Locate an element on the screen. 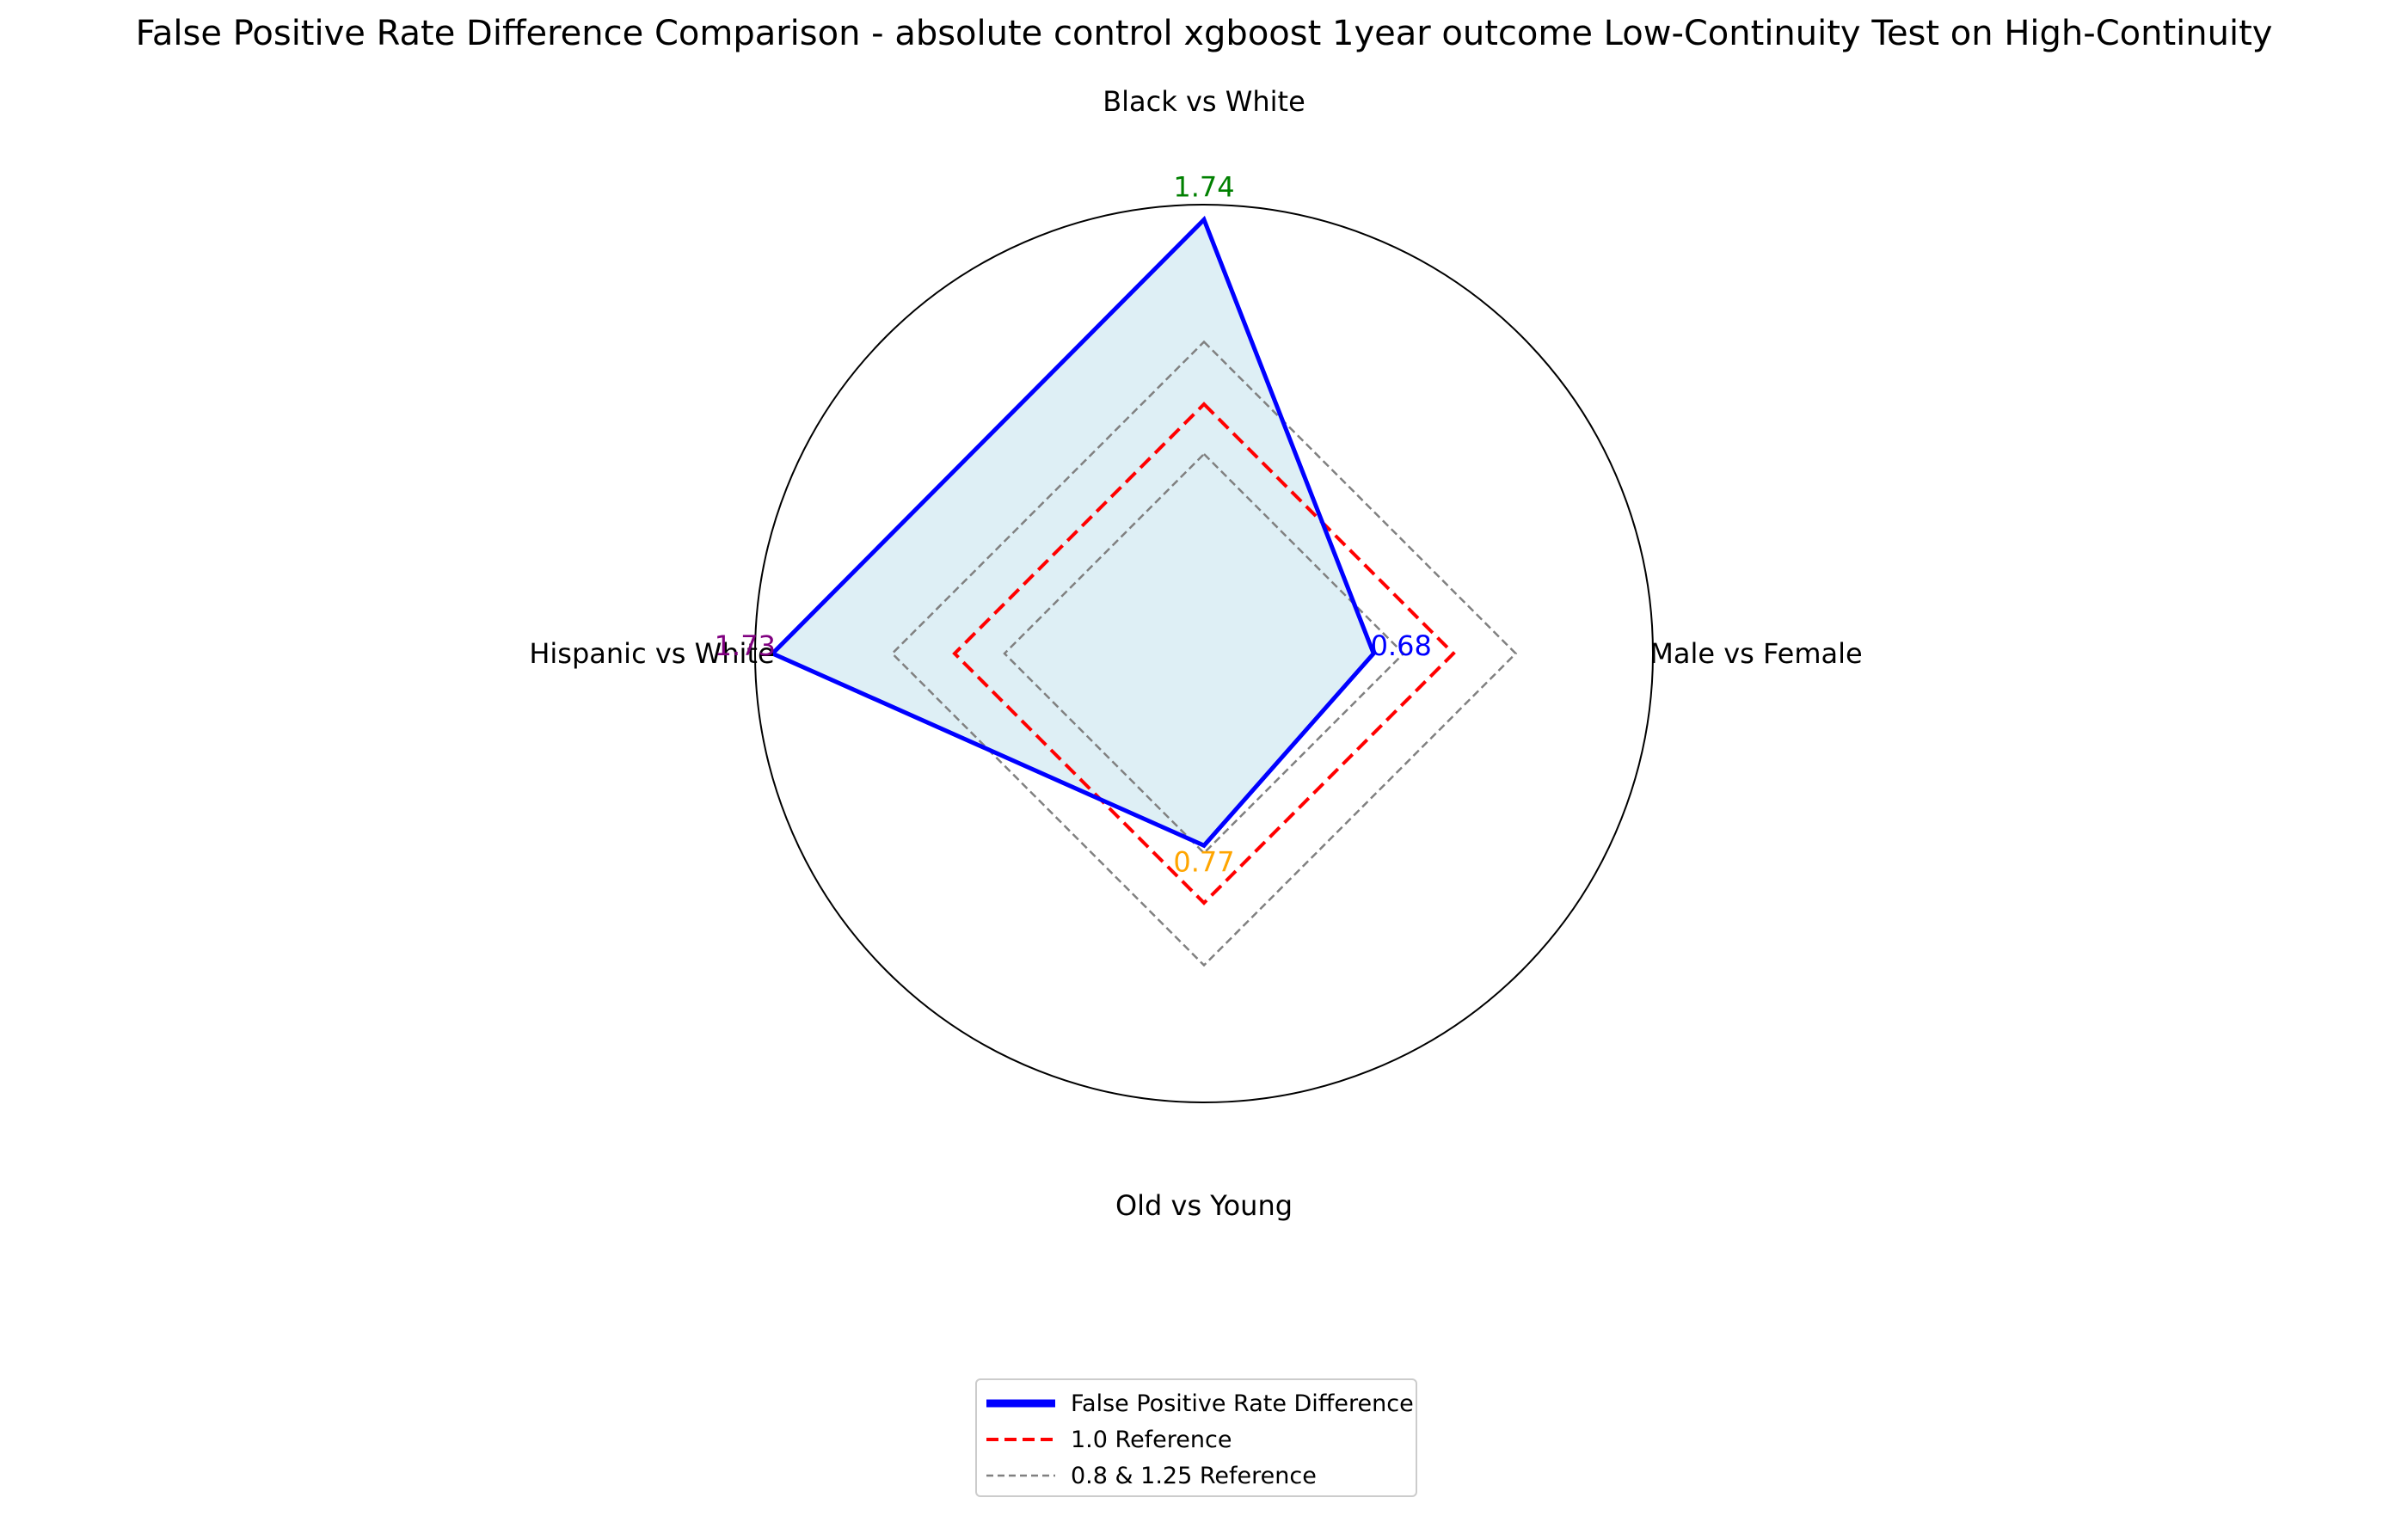 This screenshot has height=1516, width=2408. legend-label-reference-1_0: 1.0 Reference is located at coordinates (1151, 1440).